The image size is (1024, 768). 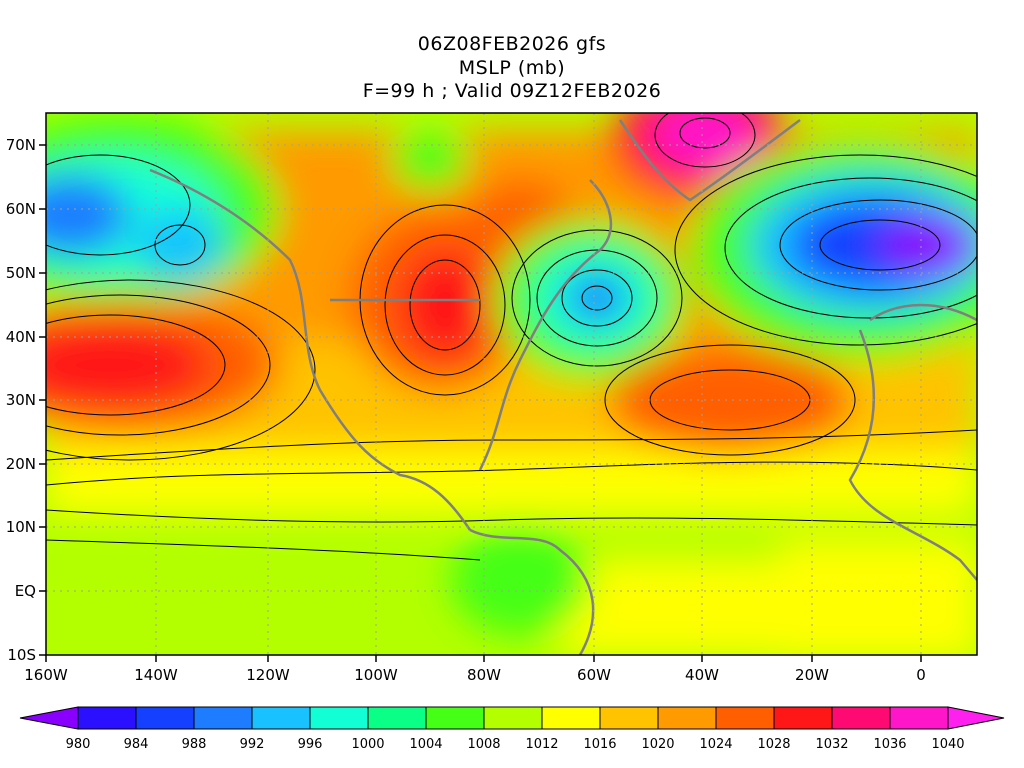 I want to click on x-tick-label: 60W, so click(x=594, y=675).